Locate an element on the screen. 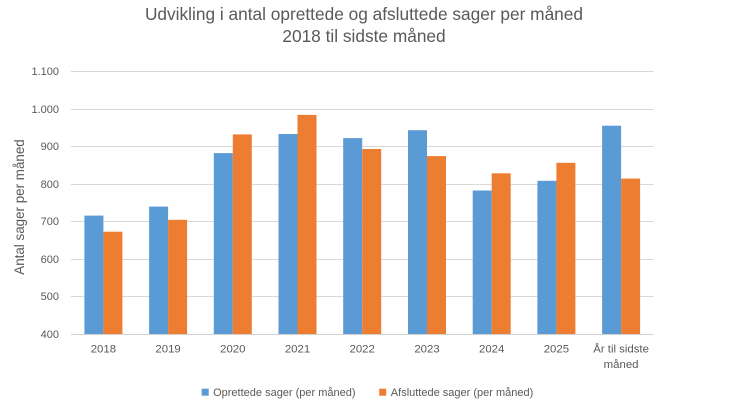  svg-text: 2024 is located at coordinates (491, 350).